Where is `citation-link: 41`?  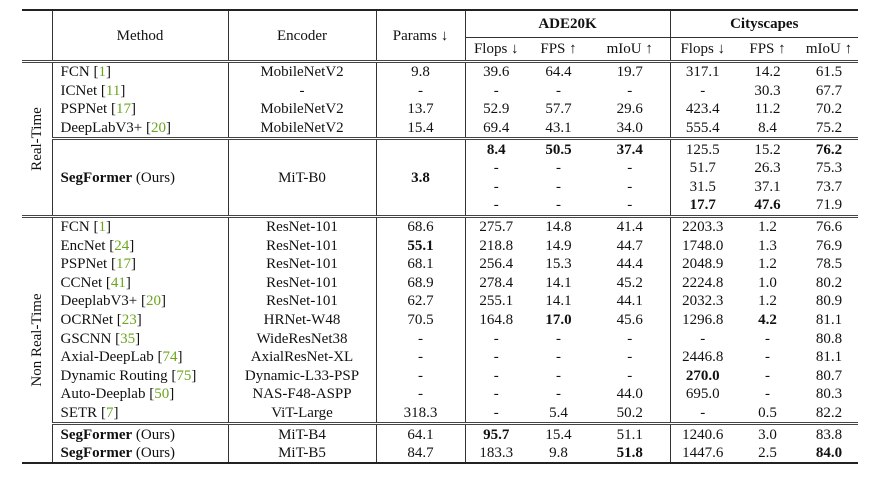 citation-link: 41 is located at coordinates (118, 282).